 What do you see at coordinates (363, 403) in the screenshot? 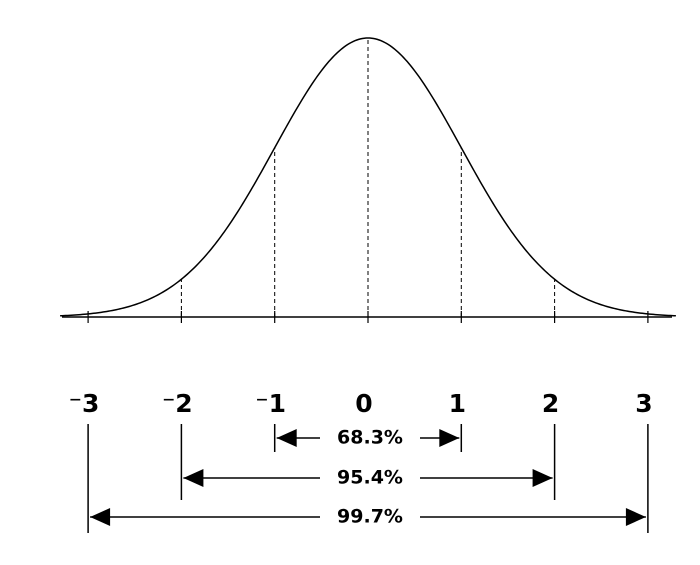
I see `tick-label: 0` at bounding box center [363, 403].